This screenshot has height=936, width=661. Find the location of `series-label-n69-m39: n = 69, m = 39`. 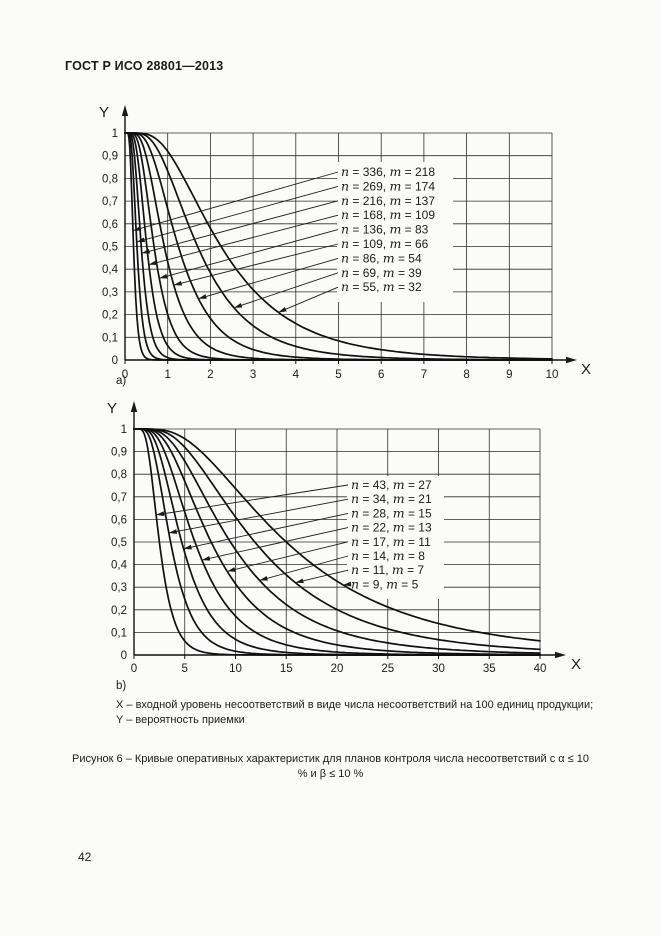

series-label-n69-m39: n = 69, m = 39 is located at coordinates (381, 272).